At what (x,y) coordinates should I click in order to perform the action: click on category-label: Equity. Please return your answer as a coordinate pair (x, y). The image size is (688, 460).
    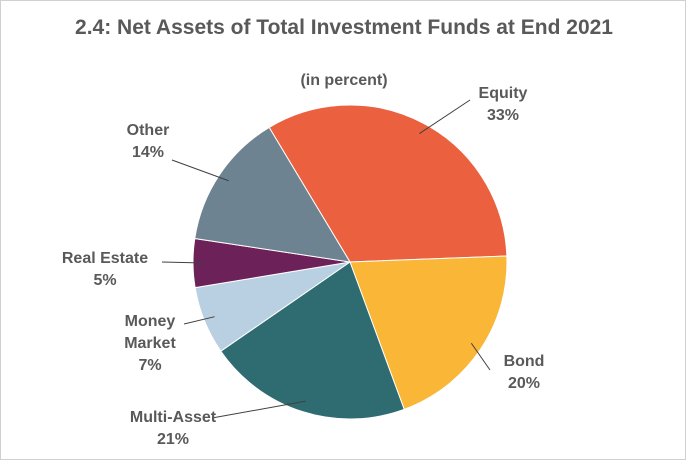
    Looking at the image, I should click on (503, 93).